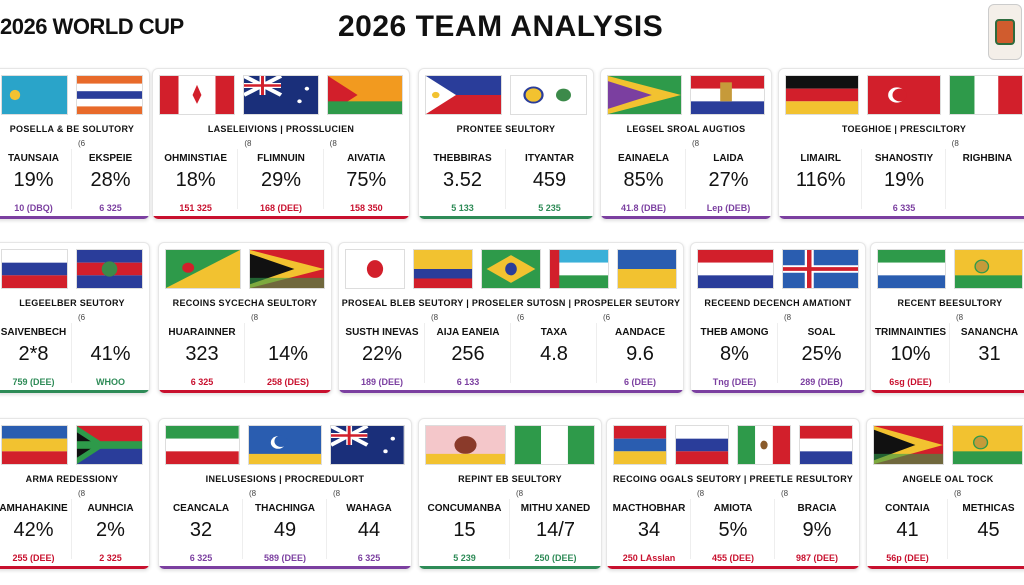 The width and height of the screenshot is (1024, 585). Describe the element at coordinates (907, 558) in the screenshot. I see `stat-footer: 56p (DEE)` at that location.